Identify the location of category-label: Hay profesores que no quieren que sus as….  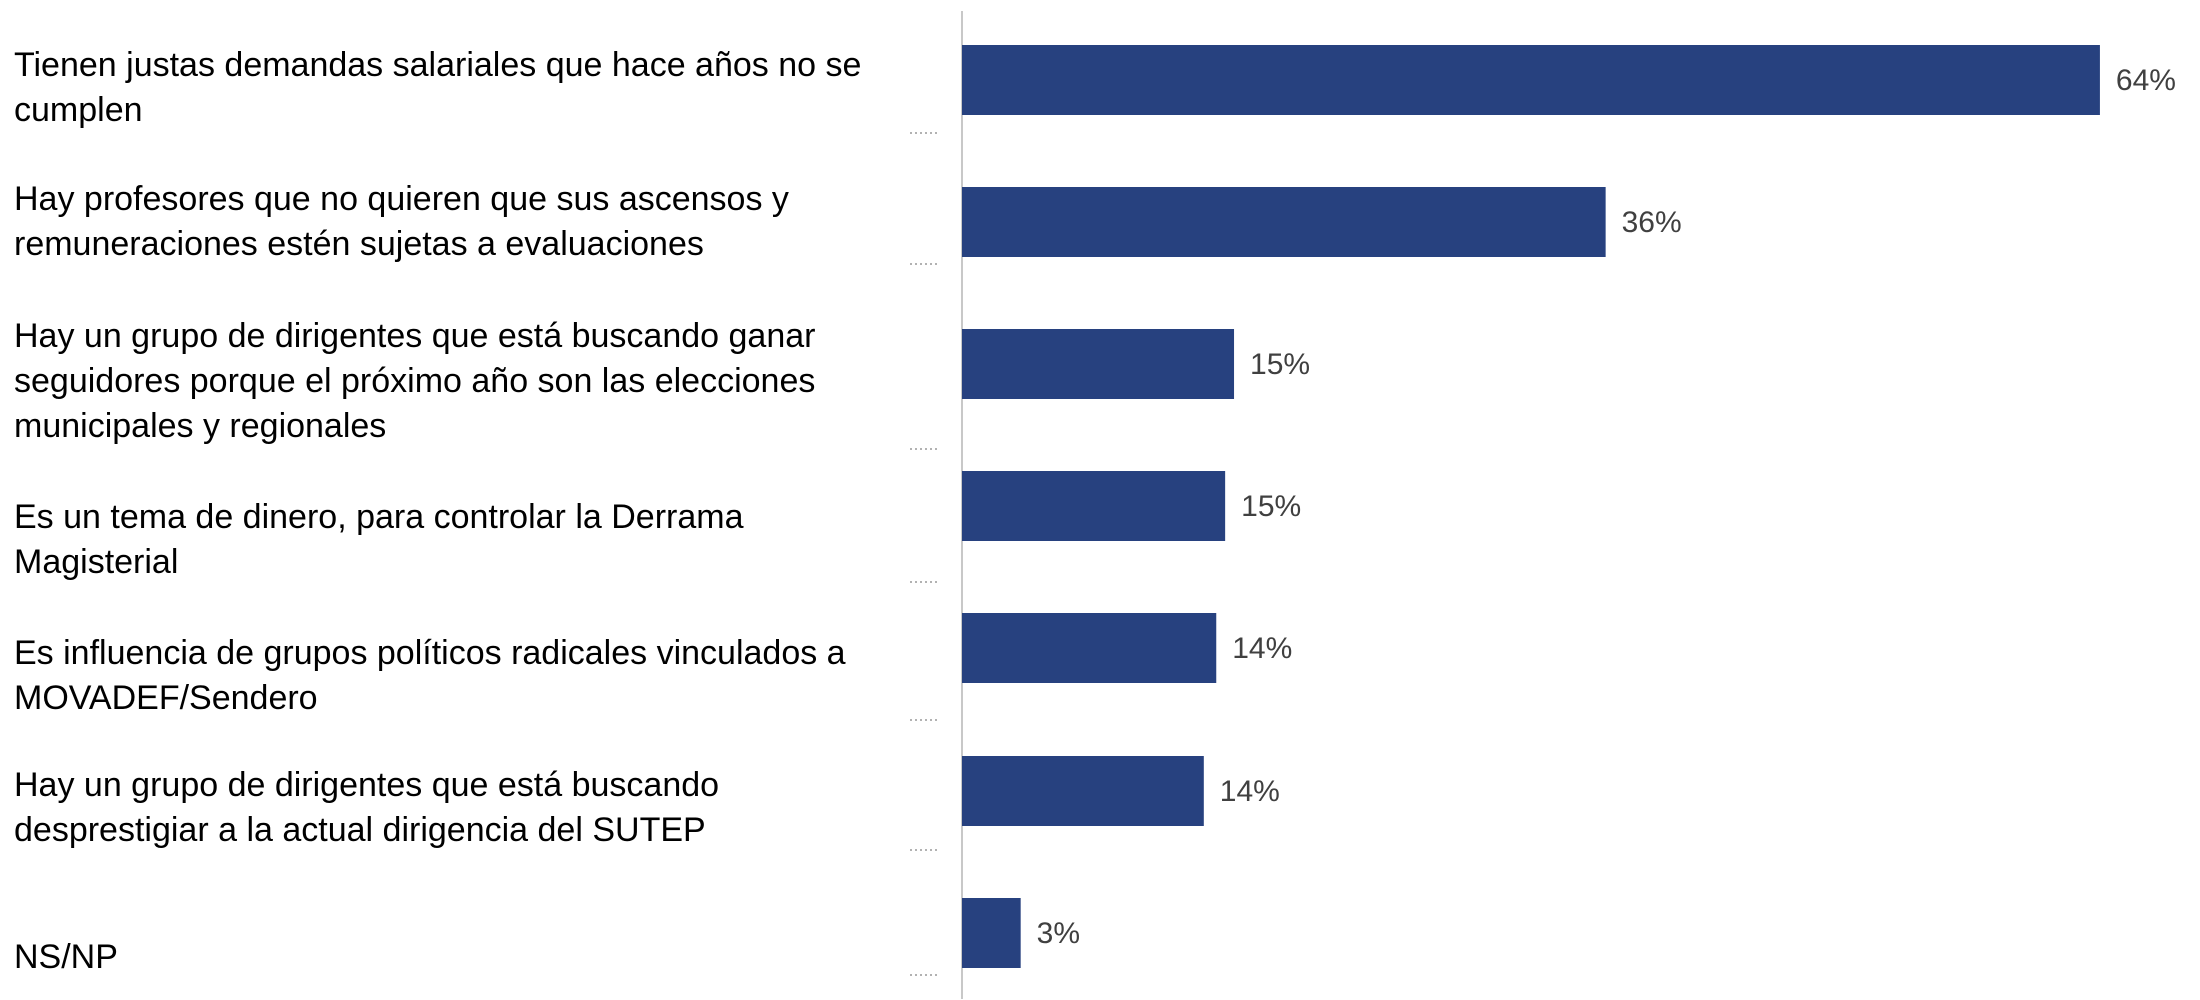
(401, 221).